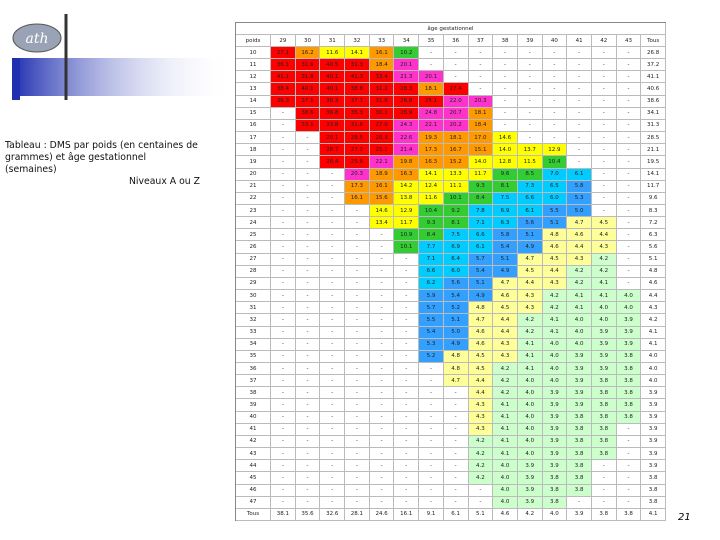  What do you see at coordinates (253, 490) in the screenshot?
I see `row-header: 46` at bounding box center [253, 490].